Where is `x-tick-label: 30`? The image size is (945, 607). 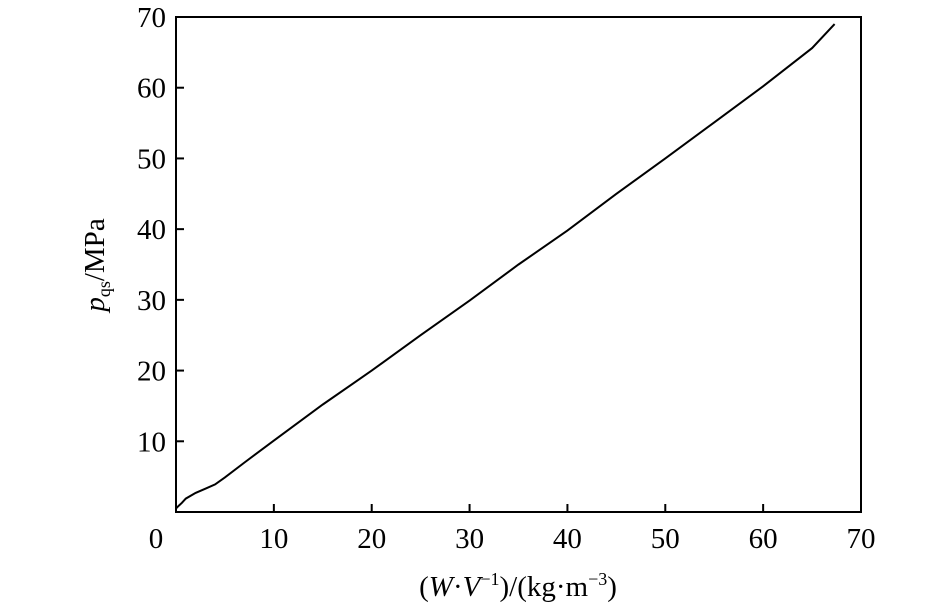 x-tick-label: 30 is located at coordinates (469, 539).